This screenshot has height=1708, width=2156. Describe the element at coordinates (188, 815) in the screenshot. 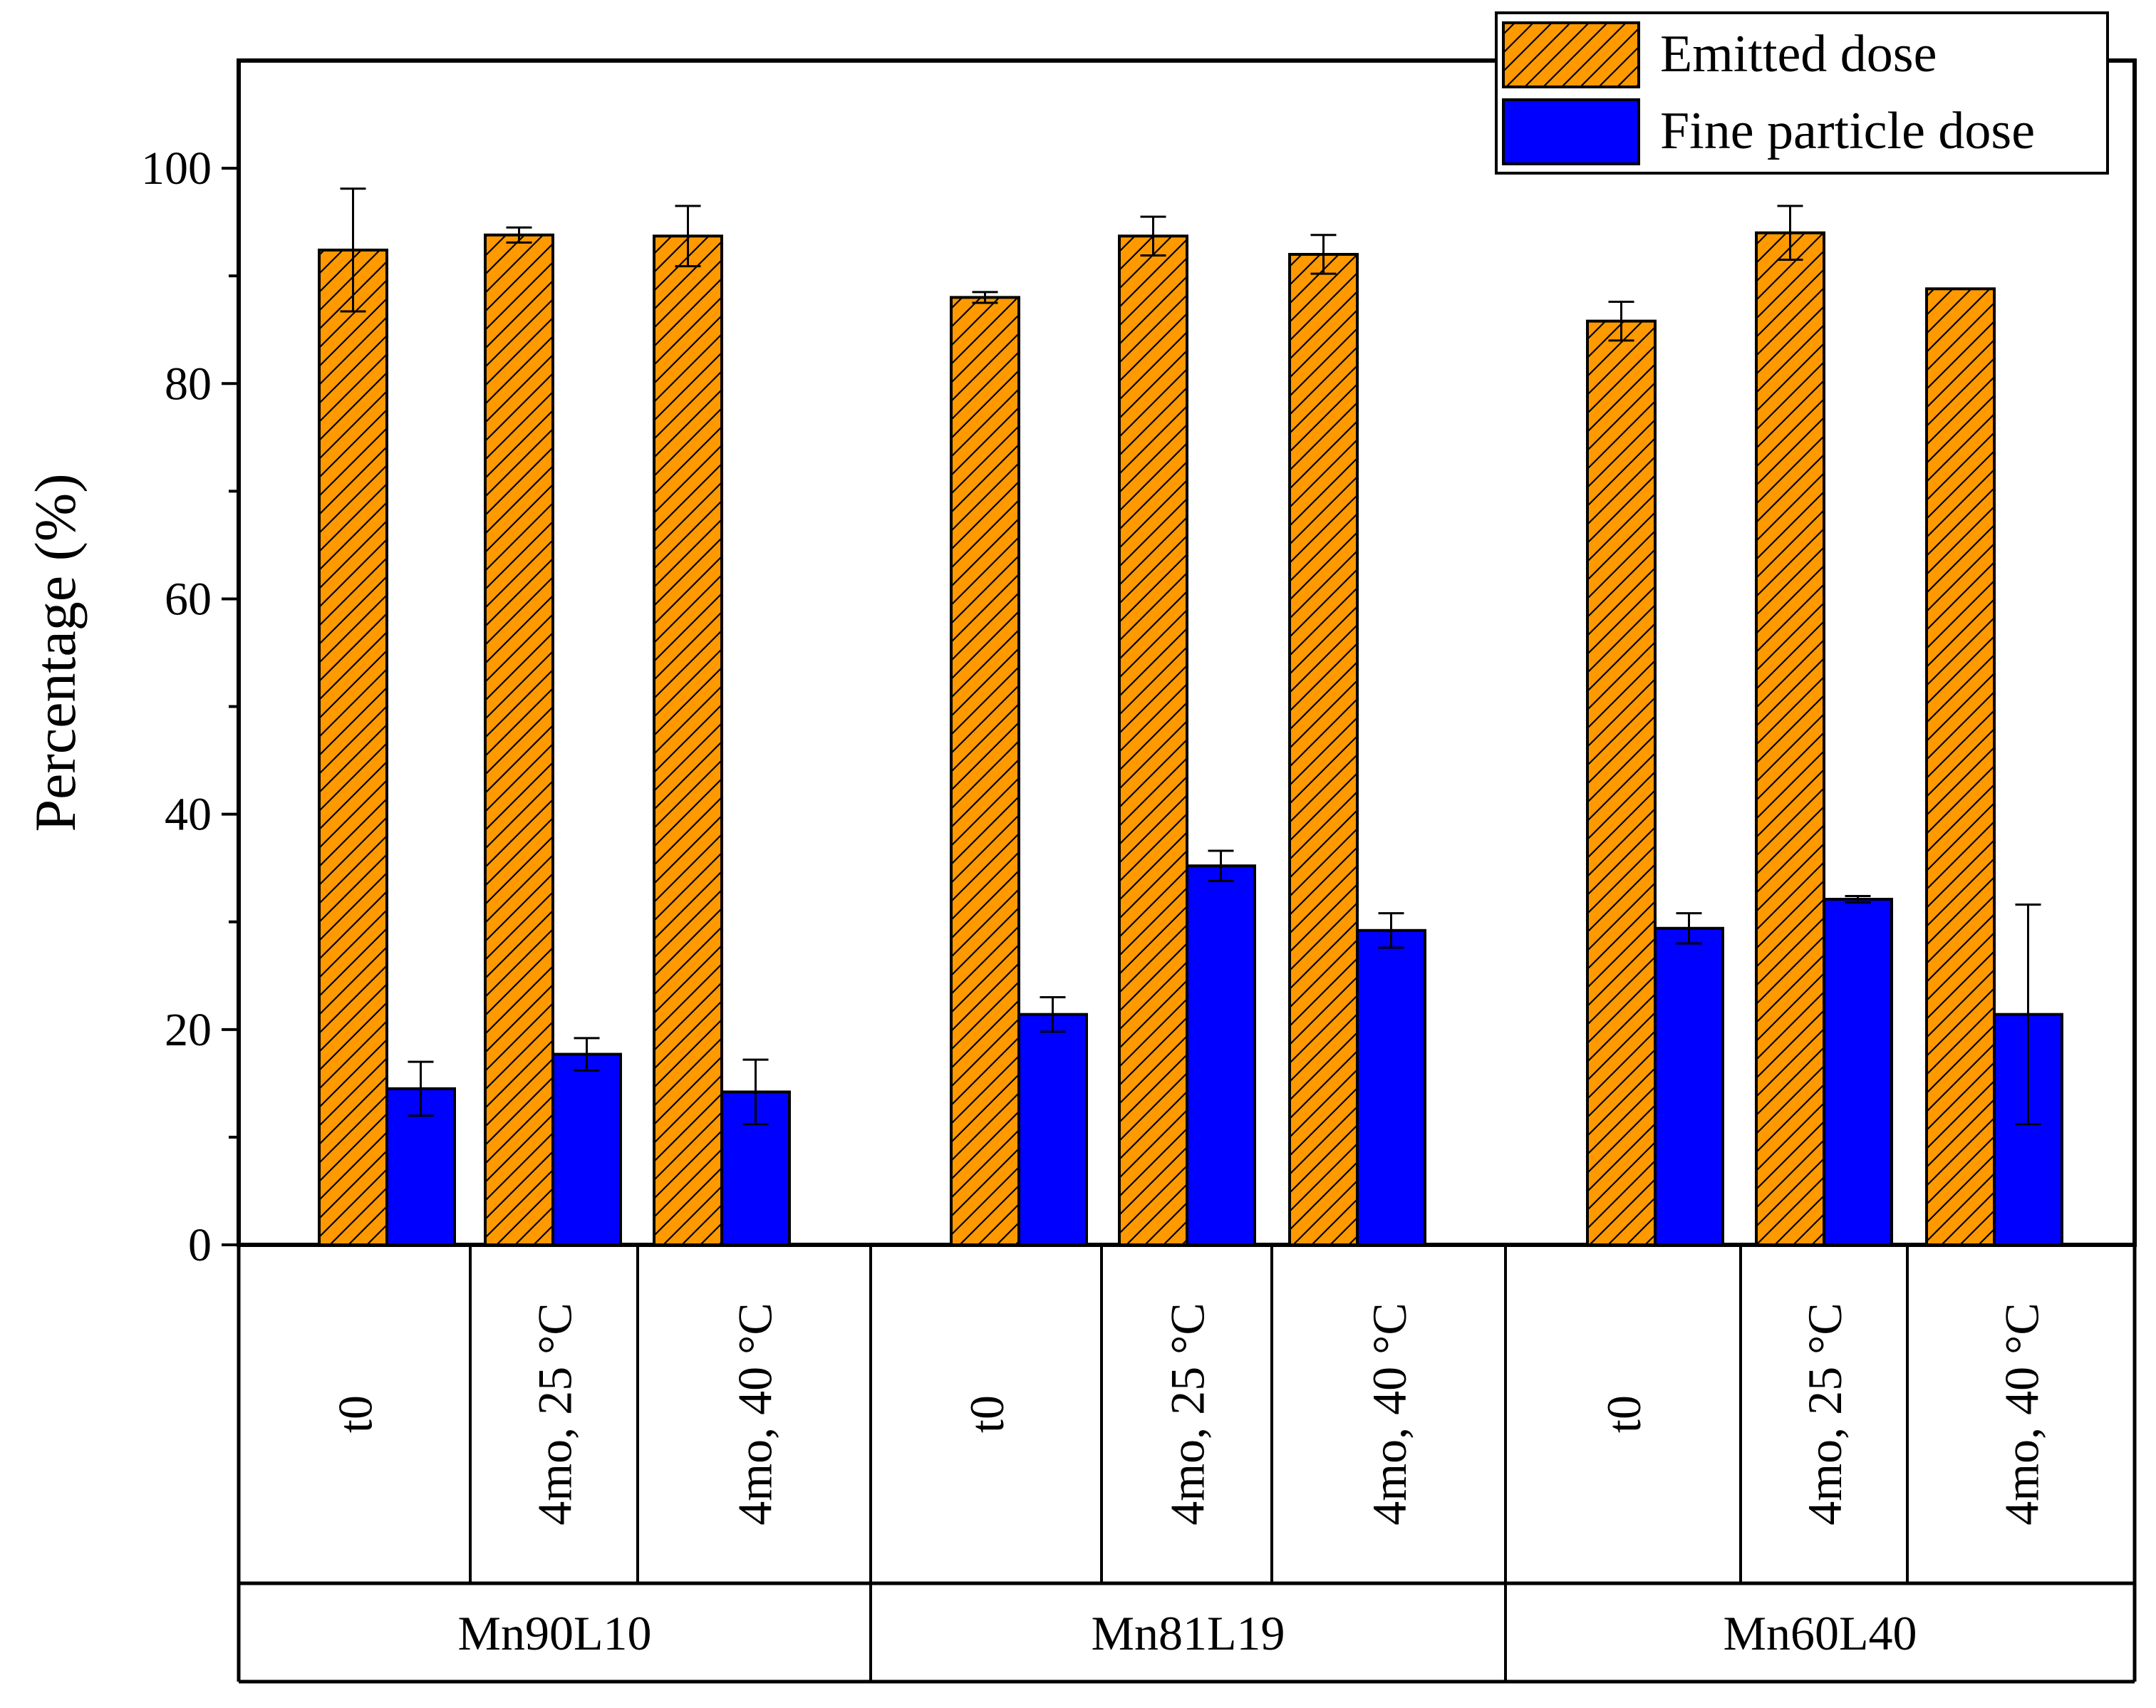

I see `y-tick-label: 40` at that location.